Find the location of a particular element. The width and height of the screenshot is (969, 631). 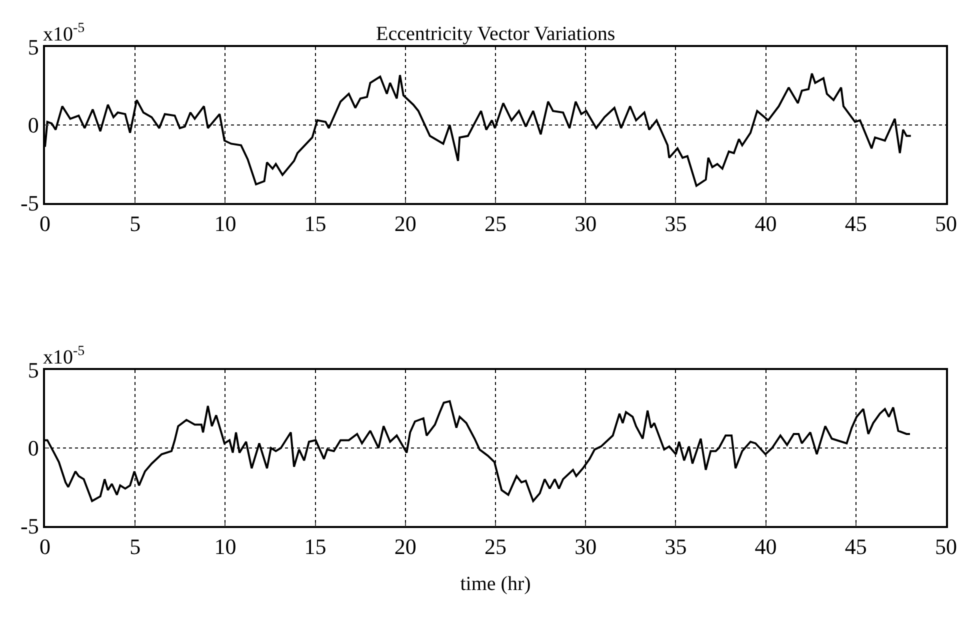

chart-title: Eccentricity Vector Variations is located at coordinates (496, 34).